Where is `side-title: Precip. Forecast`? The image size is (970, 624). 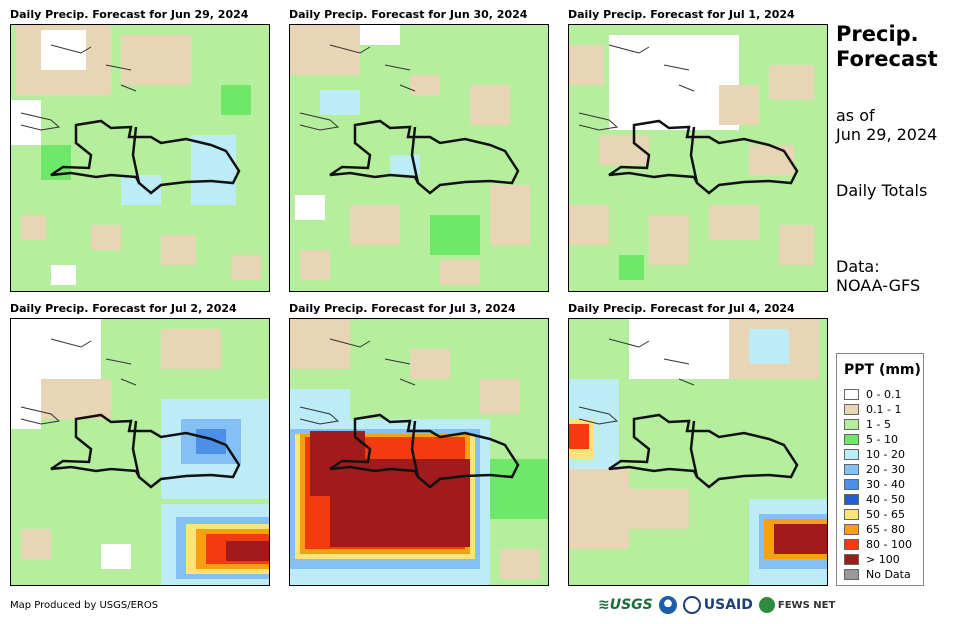
side-title: Precip. Forecast is located at coordinates (887, 47).